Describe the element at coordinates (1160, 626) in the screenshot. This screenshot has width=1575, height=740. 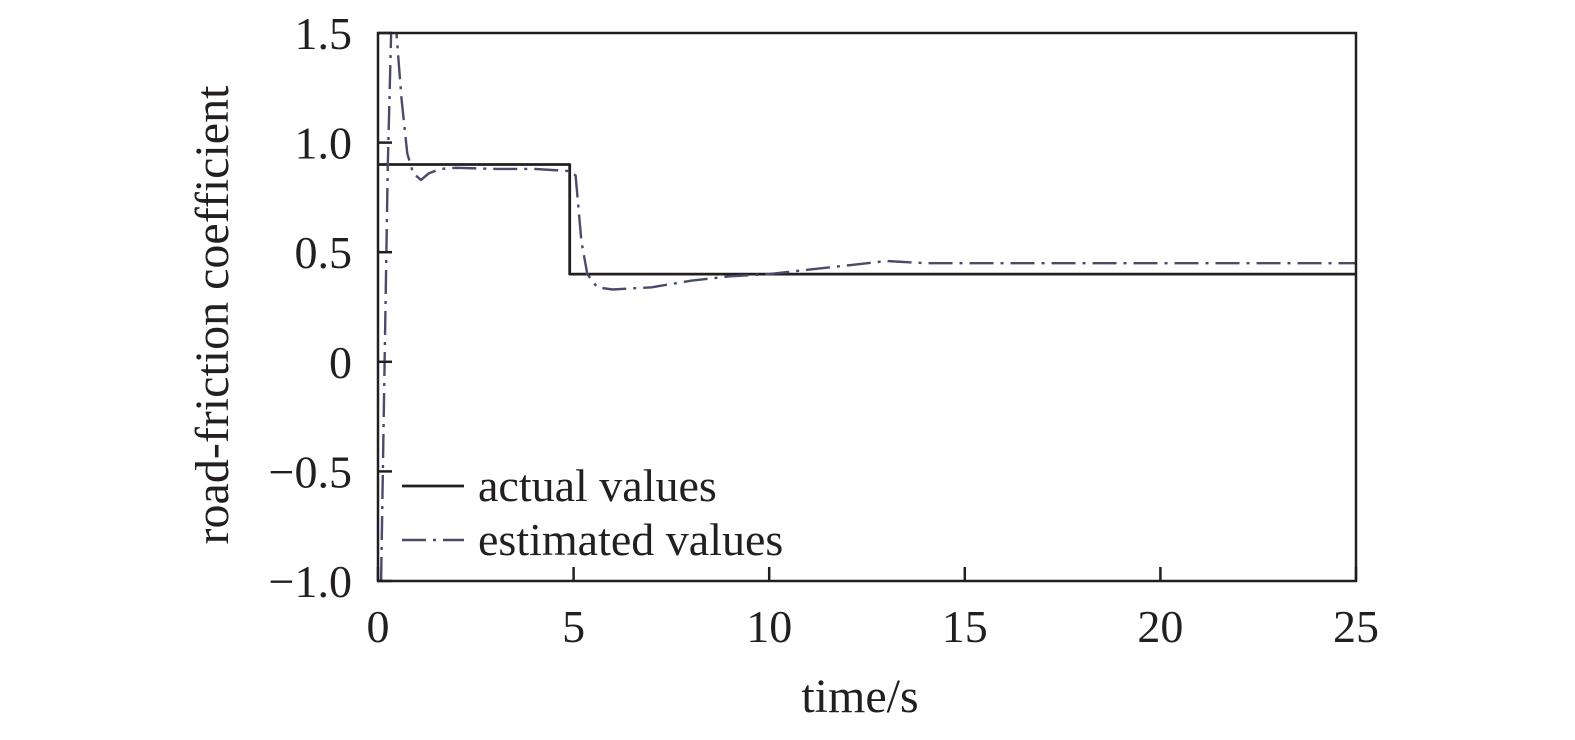
I see `x-tick-label: 20` at that location.